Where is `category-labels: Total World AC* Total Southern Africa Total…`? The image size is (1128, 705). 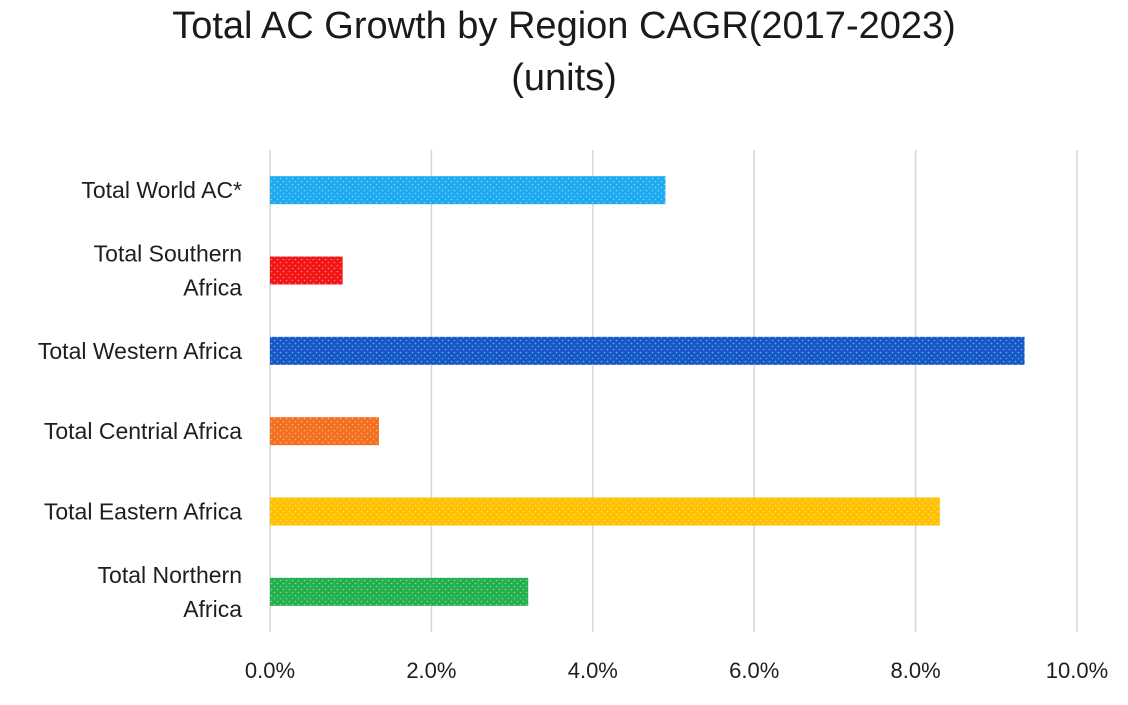
category-labels: Total World AC* Total Southern Africa Total… is located at coordinates (140, 399).